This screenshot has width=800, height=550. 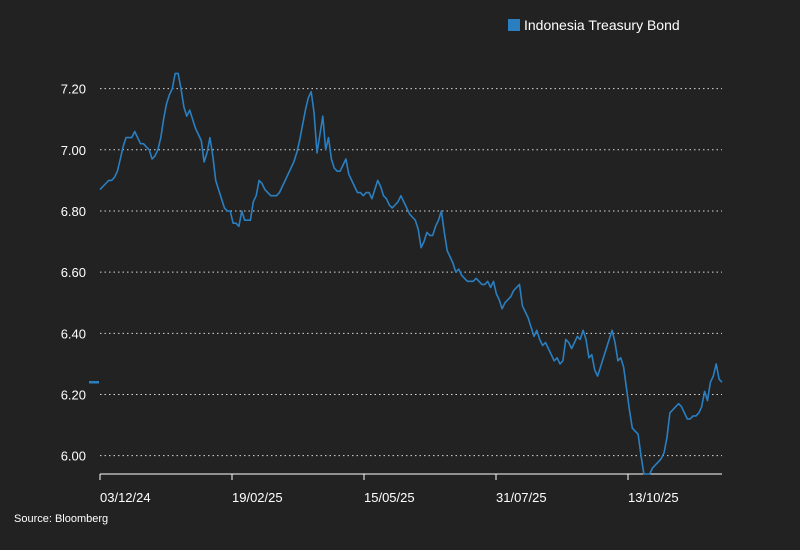 I want to click on legend: Indonesia Treasury Bond, so click(x=594, y=25).